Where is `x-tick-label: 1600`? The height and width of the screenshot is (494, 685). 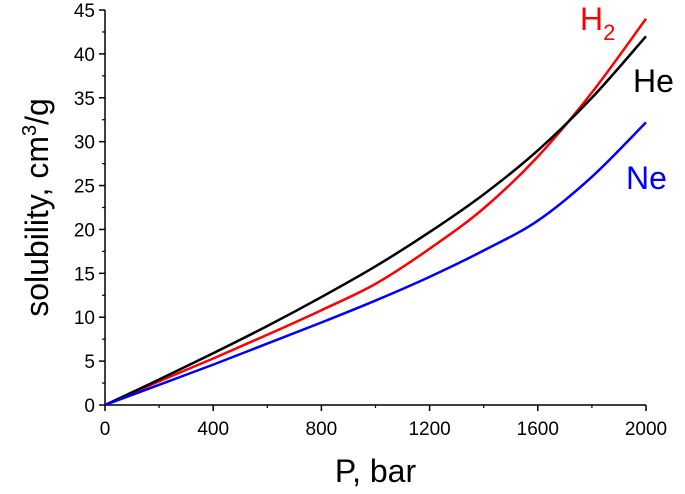 x-tick-label: 1600 is located at coordinates (538, 429).